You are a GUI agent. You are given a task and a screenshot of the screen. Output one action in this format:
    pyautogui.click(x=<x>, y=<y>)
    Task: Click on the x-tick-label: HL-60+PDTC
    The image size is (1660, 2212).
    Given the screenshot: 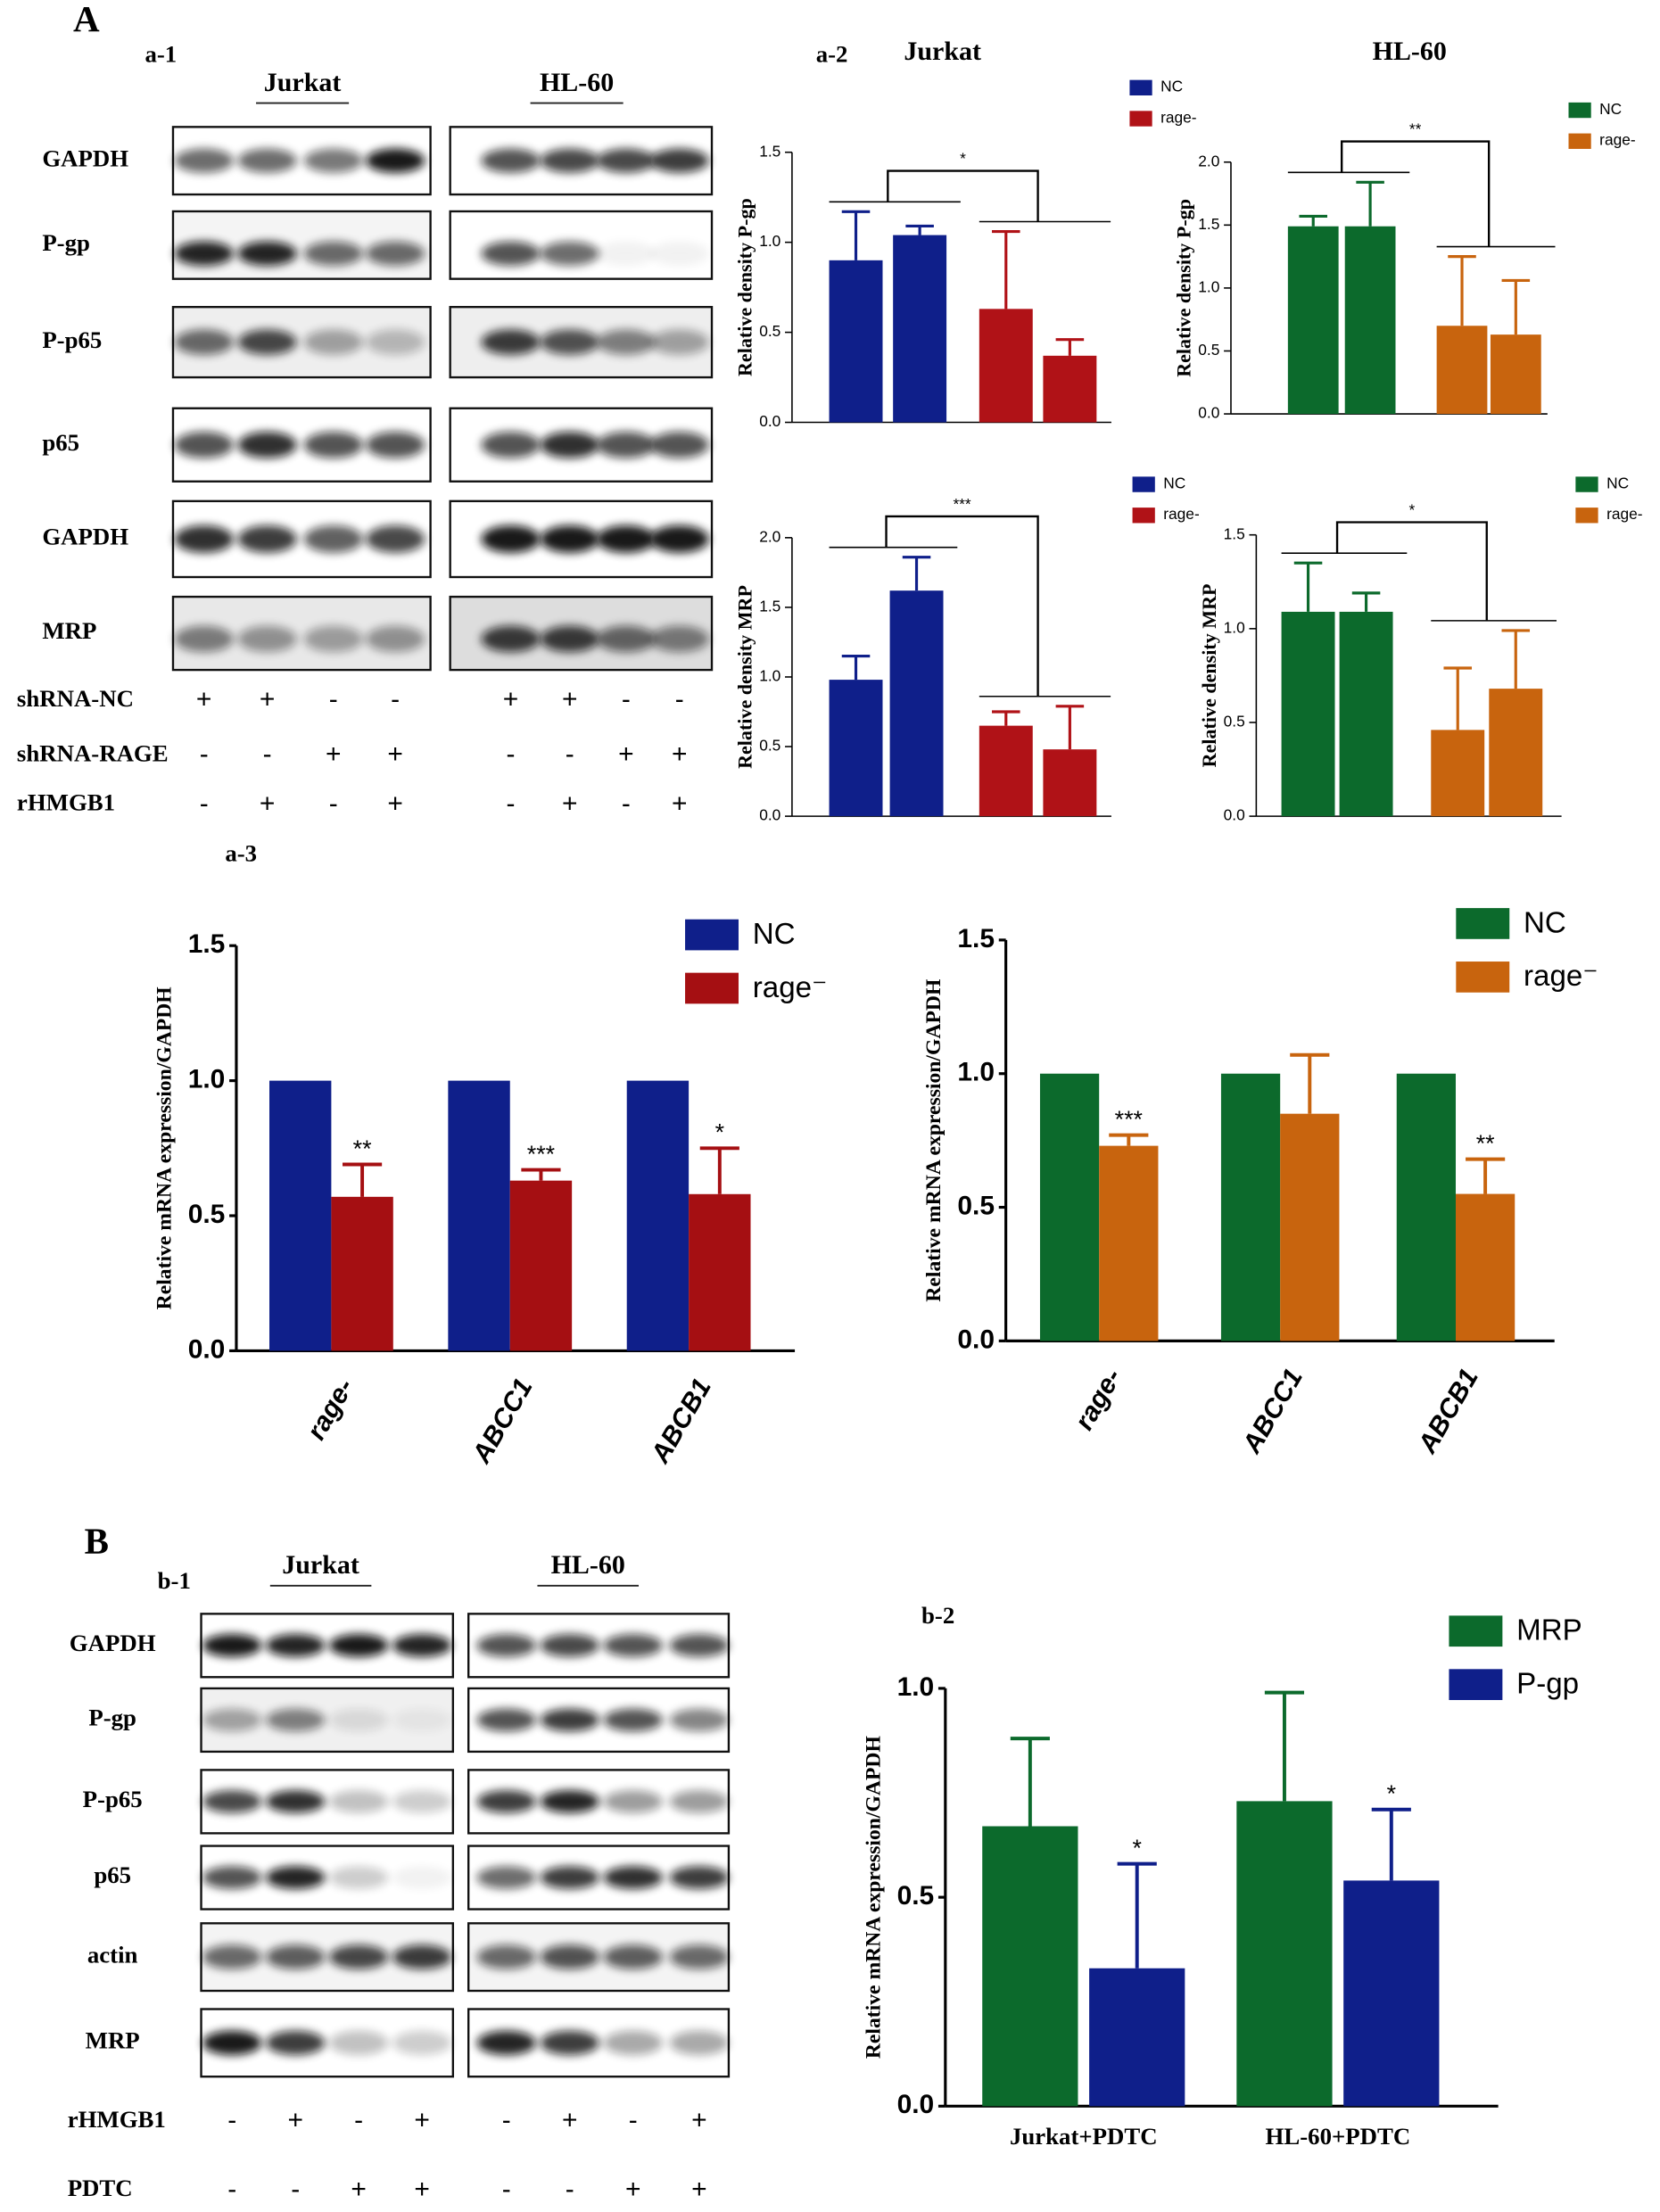 What is the action you would take?
    pyautogui.click(x=1338, y=2137)
    